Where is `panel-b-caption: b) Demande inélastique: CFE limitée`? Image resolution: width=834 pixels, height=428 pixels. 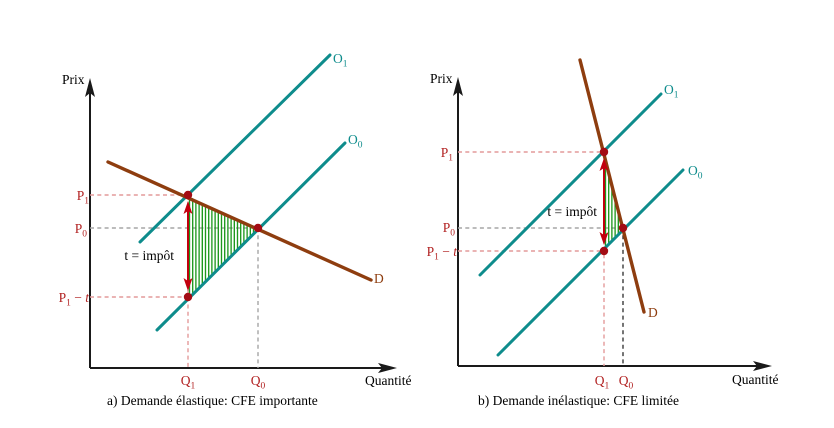
panel-b-caption: b) Demande inélastique: CFE limitée is located at coordinates (578, 400).